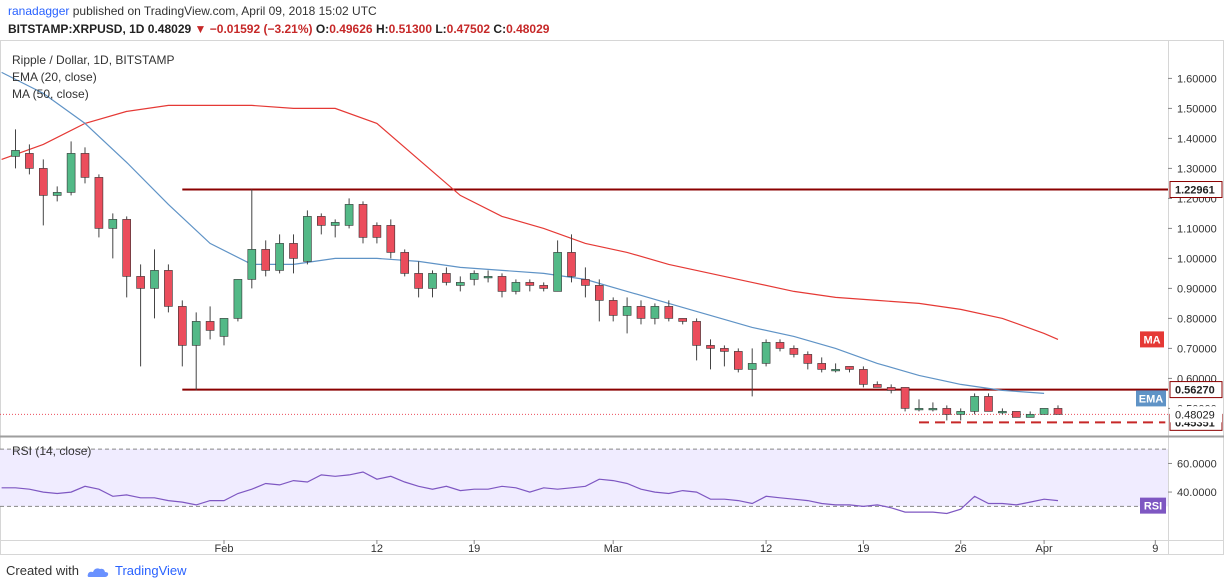  I want to click on low-label: L:, so click(441, 29).